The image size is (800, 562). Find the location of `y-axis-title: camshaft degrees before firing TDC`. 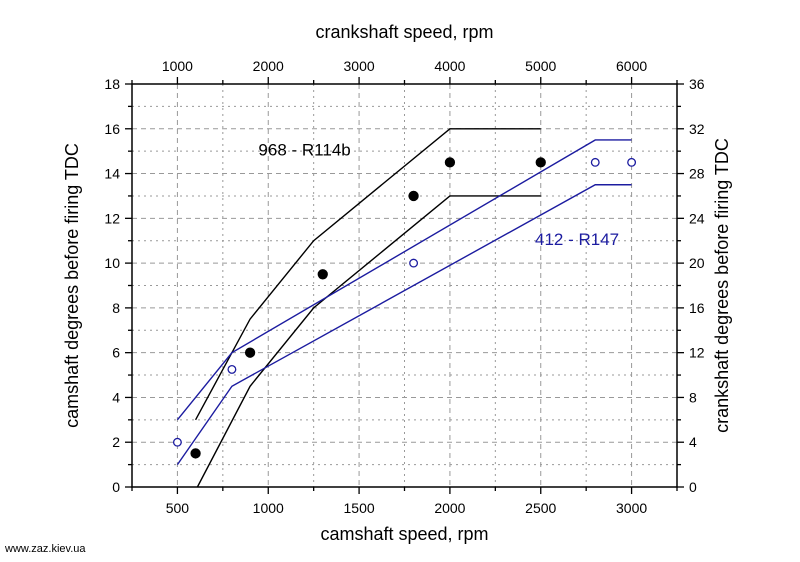

y-axis-title: camshaft degrees before firing TDC is located at coordinates (72, 285).